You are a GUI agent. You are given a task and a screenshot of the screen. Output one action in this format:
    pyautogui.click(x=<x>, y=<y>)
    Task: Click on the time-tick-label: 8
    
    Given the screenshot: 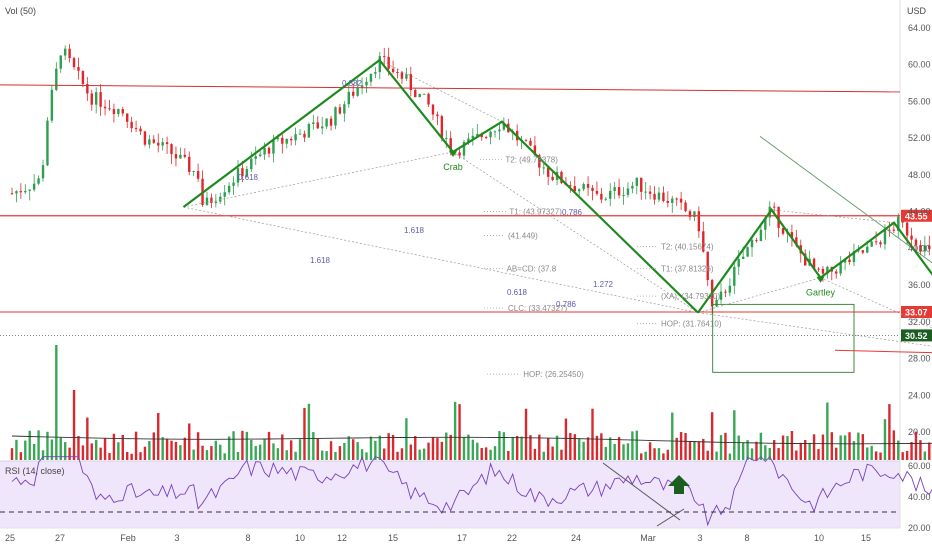 What is the action you would take?
    pyautogui.click(x=247, y=538)
    